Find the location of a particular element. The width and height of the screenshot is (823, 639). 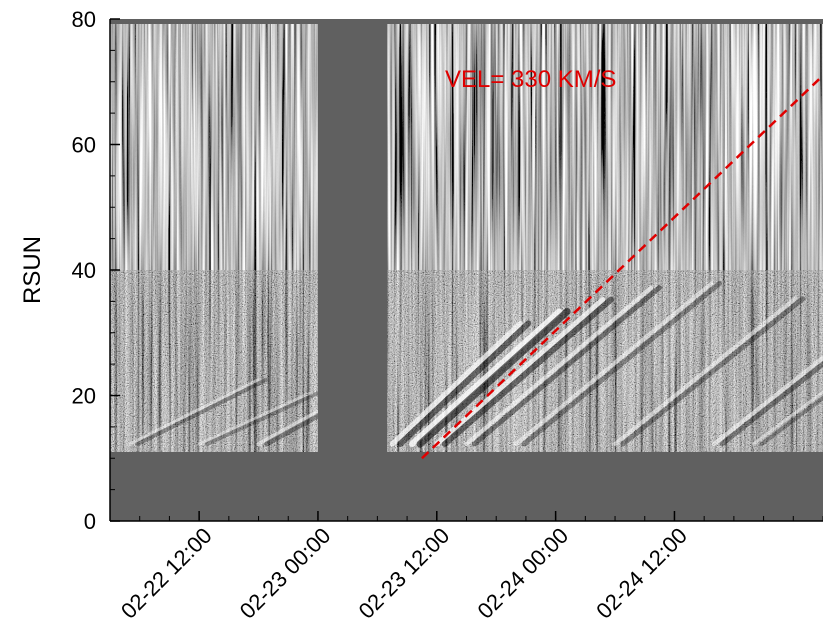

y-axis-title: RSUN is located at coordinates (32, 270).